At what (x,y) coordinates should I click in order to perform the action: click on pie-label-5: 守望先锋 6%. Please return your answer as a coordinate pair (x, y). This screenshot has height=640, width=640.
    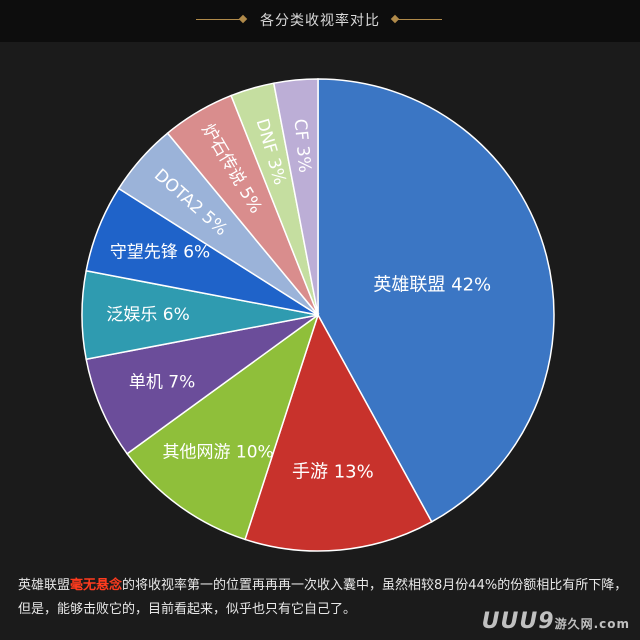
    Looking at the image, I should click on (160, 252).